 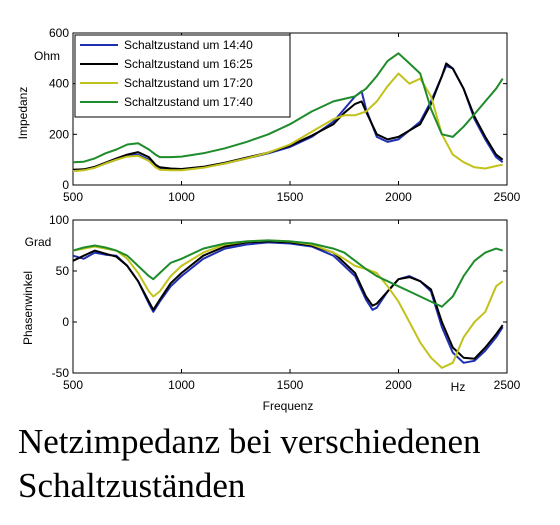 I want to click on phase-y-tick-label: 100, so click(x=59, y=220).